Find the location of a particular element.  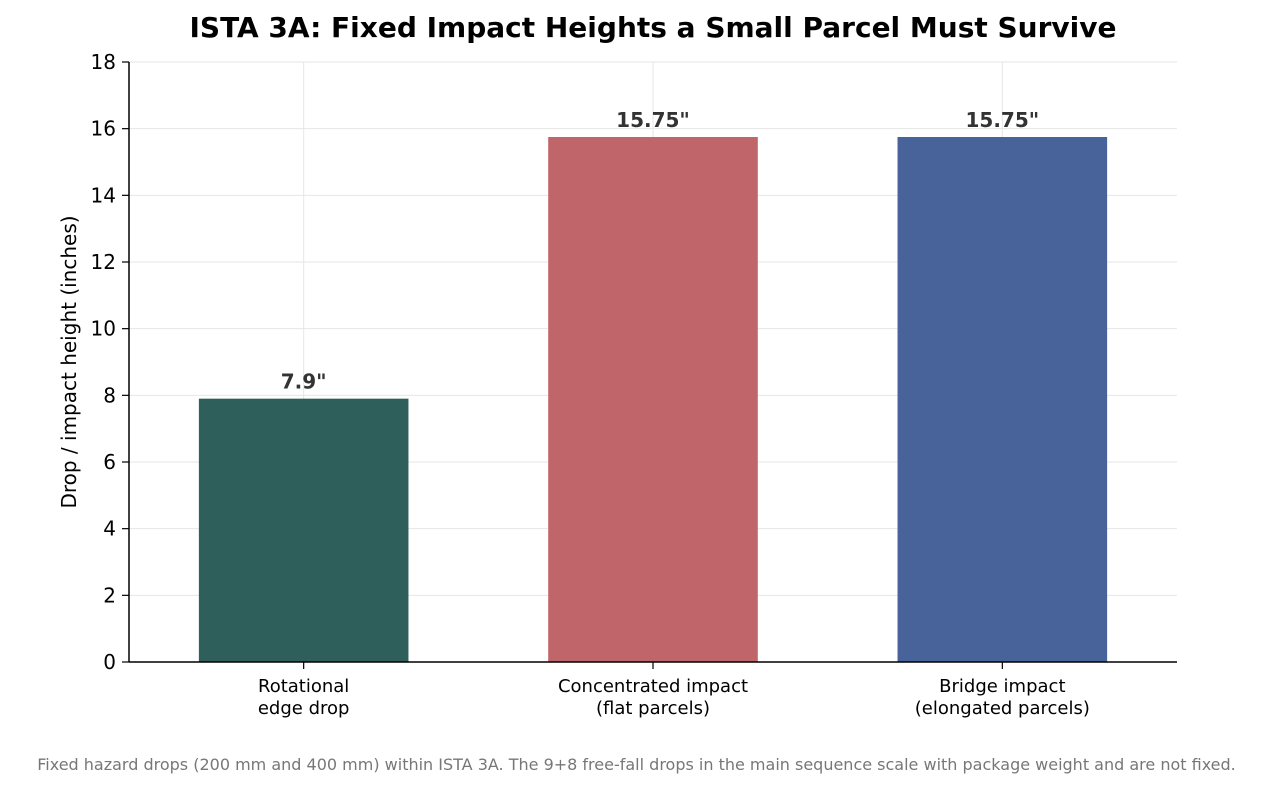

y-axis-label: Drop / impact height (inches) is located at coordinates (69, 361).